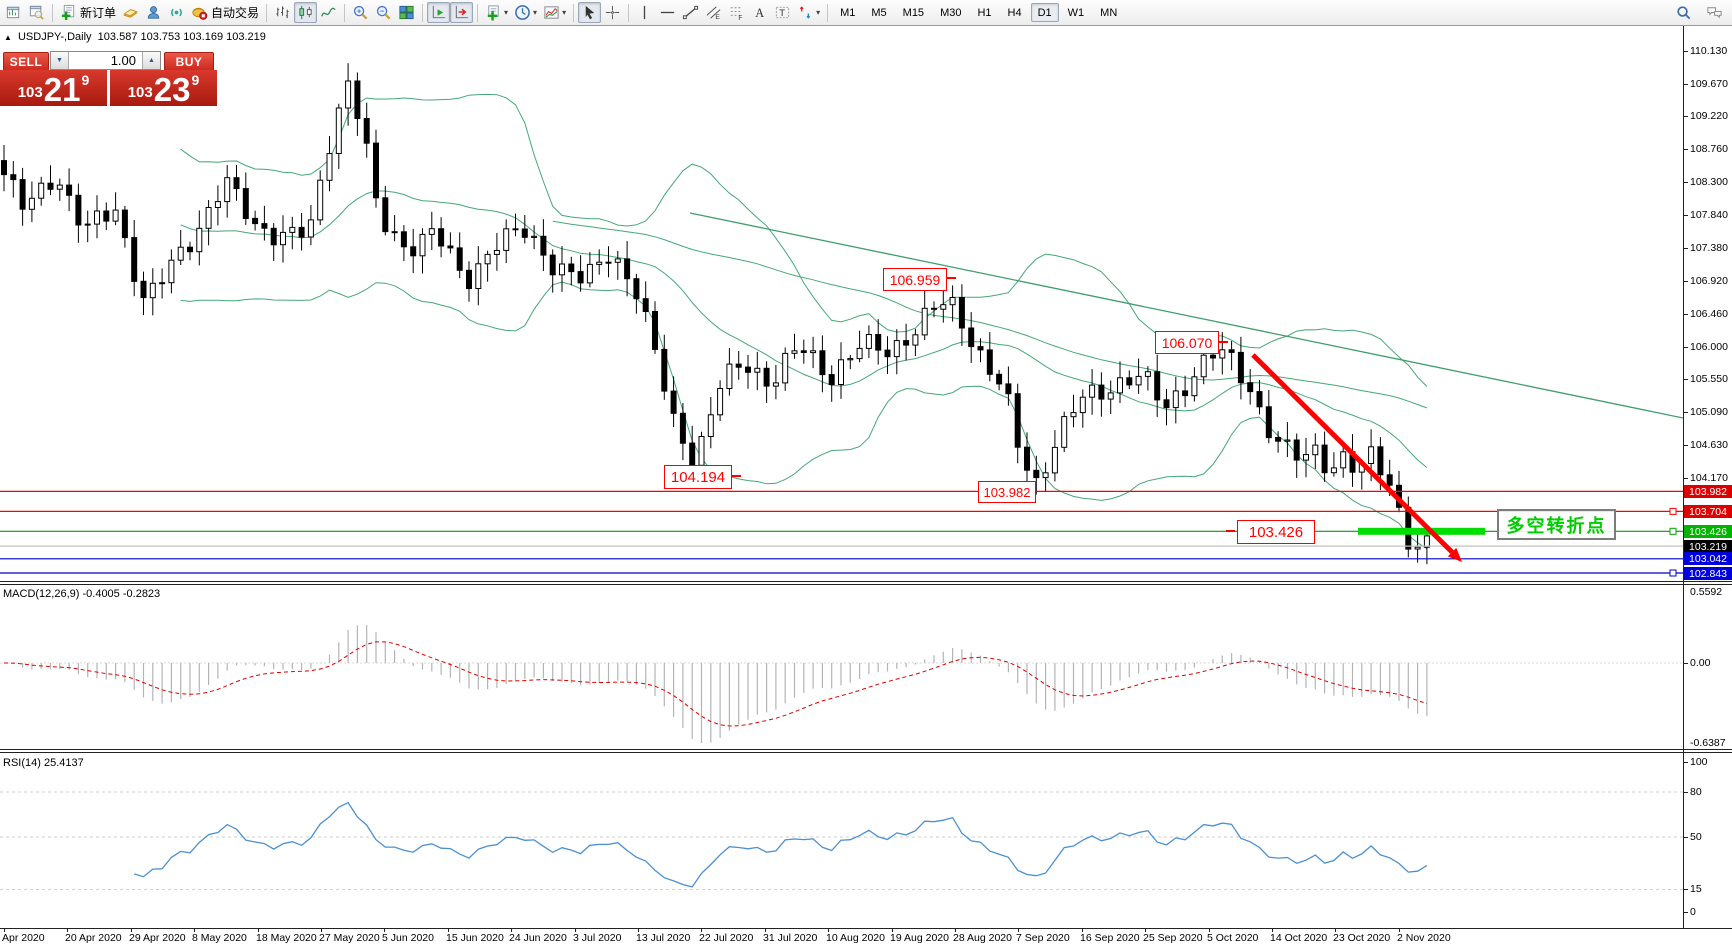  What do you see at coordinates (286, 938) in the screenshot?
I see `date-label: 18 May 2020` at bounding box center [286, 938].